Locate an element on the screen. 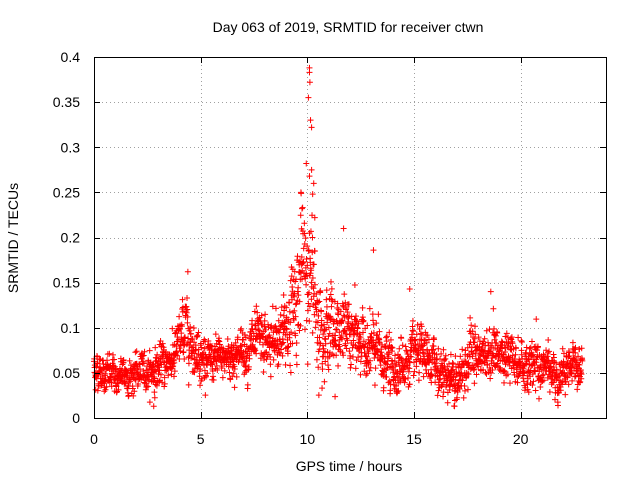 This screenshot has height=480, width=640. y-tick-label: 0.05 is located at coordinates (66, 373).